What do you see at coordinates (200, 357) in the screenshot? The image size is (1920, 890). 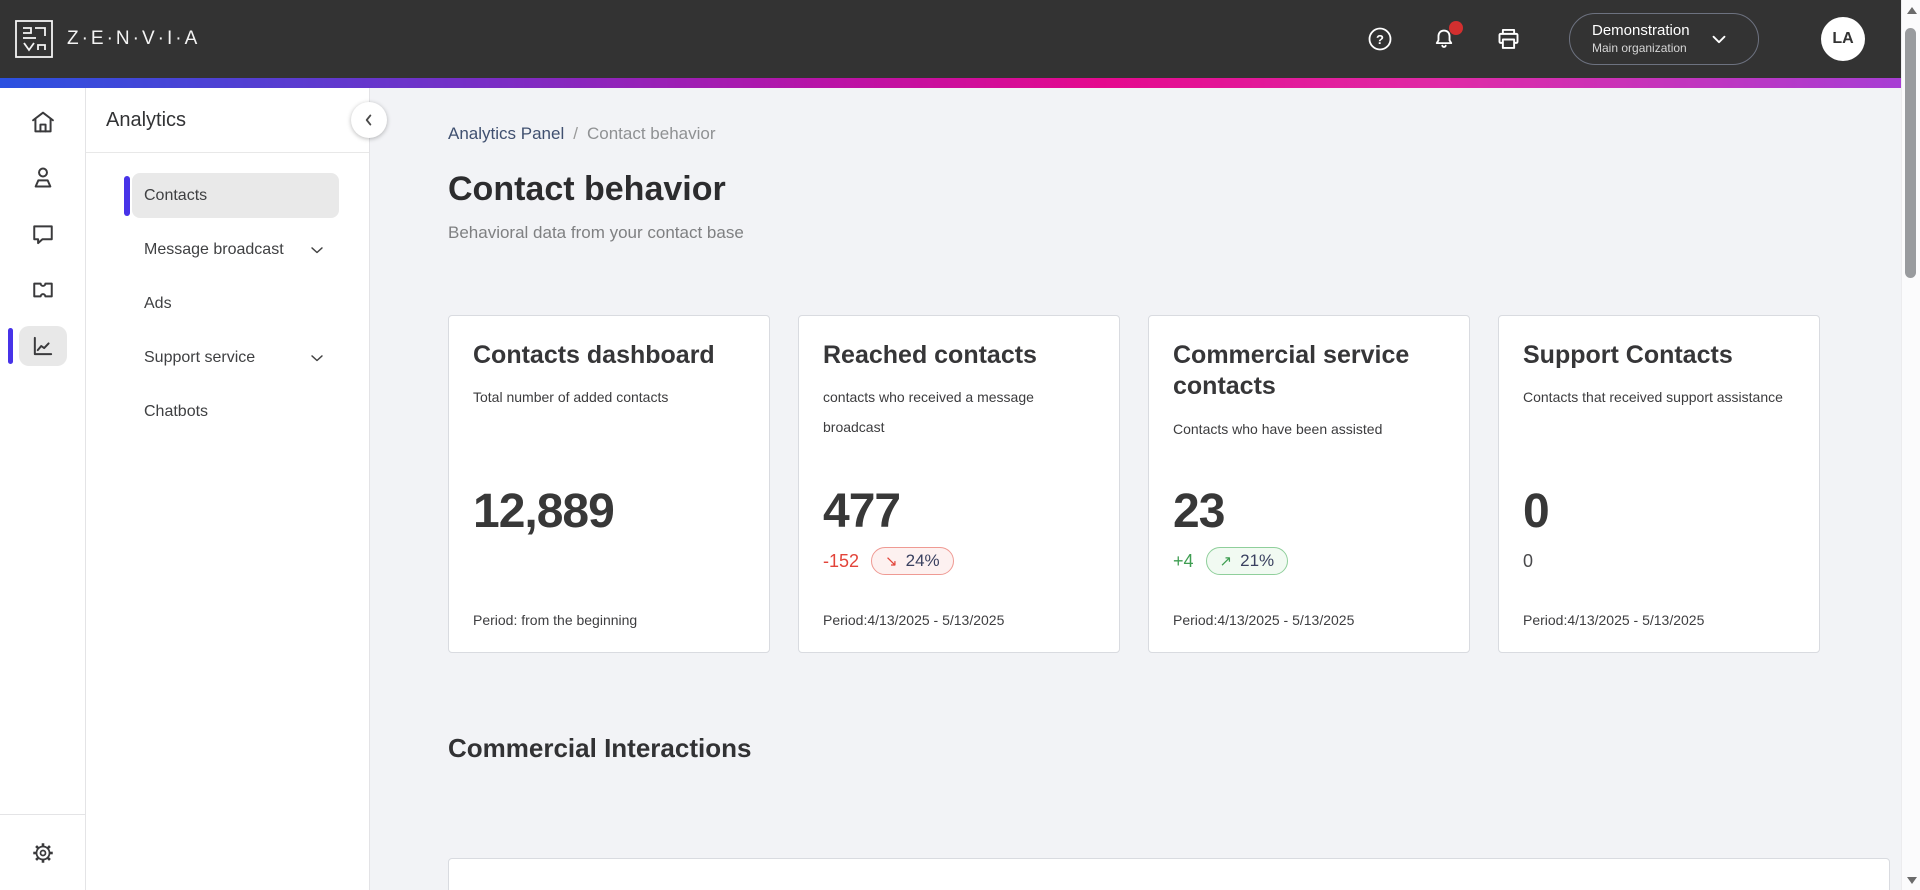 I see `sidebar-item-label: Support service` at bounding box center [200, 357].